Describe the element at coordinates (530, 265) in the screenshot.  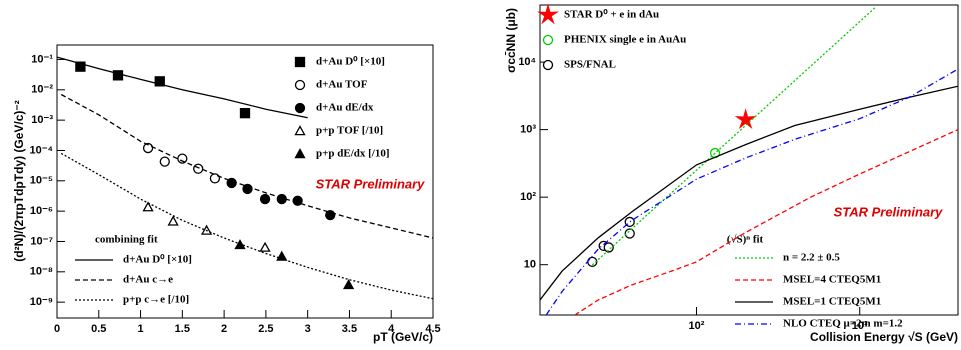
I see `y-tick-label: 10` at that location.